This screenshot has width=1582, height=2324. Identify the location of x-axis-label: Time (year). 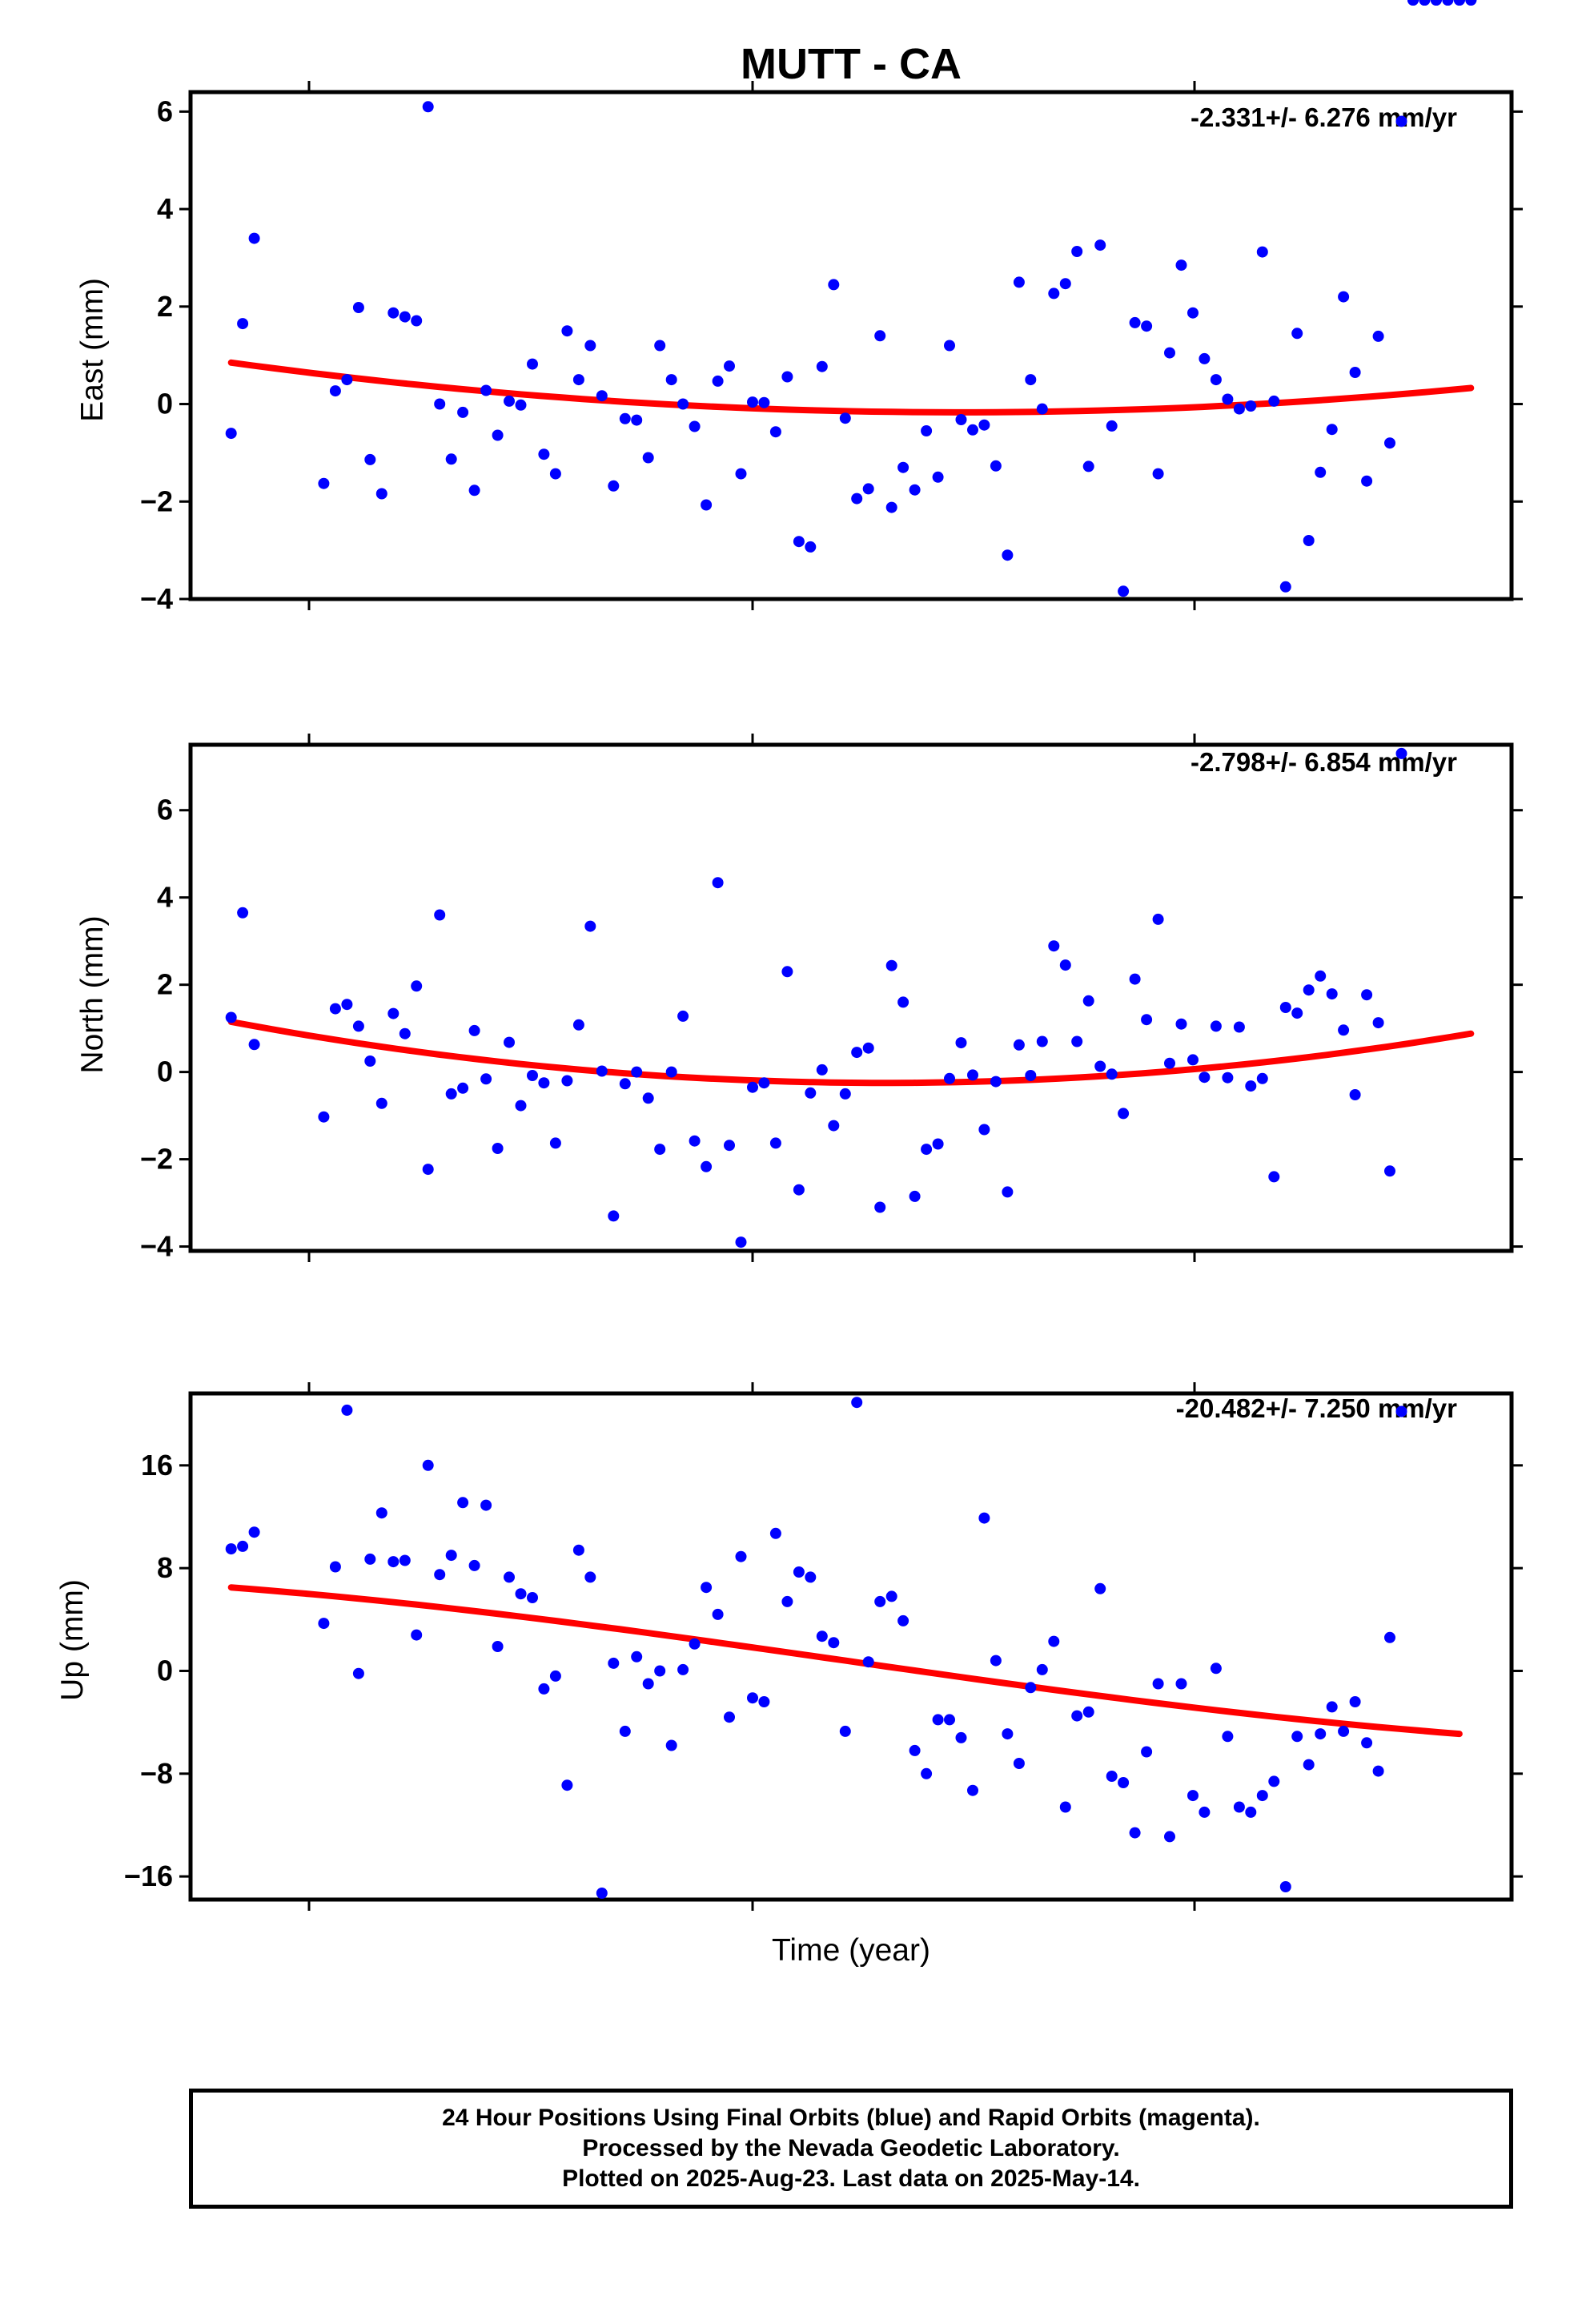
(851, 1951).